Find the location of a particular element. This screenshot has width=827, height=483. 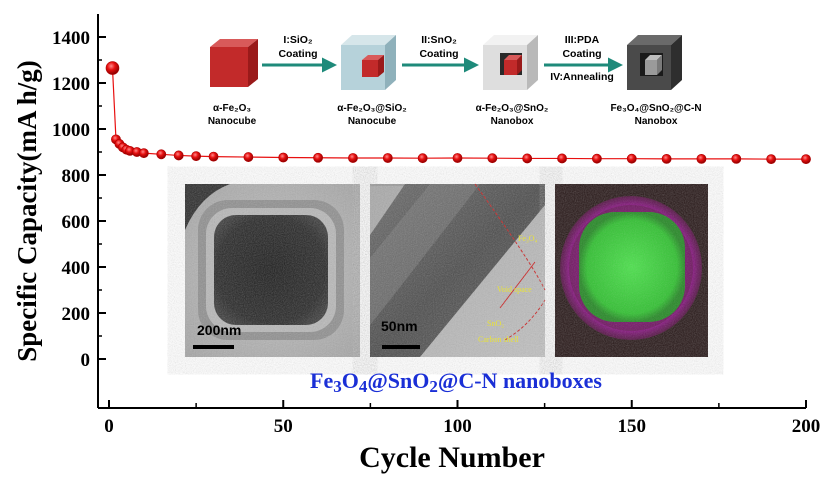

tem-image-nanobox: 200nm is located at coordinates (272, 270).